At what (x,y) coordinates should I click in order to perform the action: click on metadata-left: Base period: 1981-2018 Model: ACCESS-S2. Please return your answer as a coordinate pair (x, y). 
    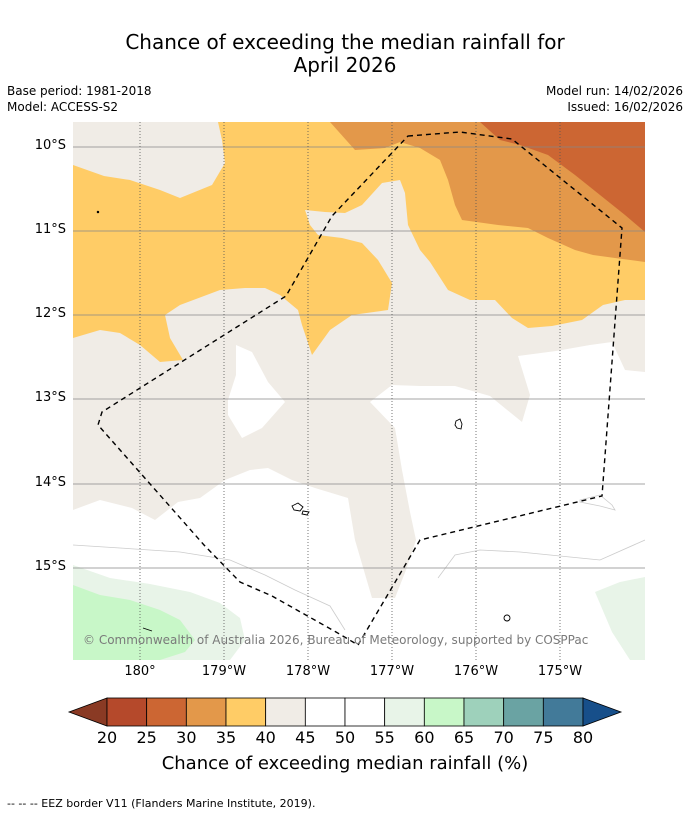
    Looking at the image, I should click on (79, 99).